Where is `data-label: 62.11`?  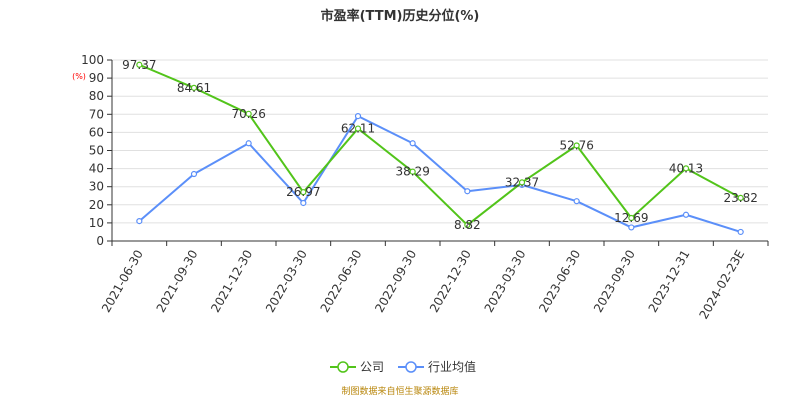
data-label: 62.11 is located at coordinates (358, 129).